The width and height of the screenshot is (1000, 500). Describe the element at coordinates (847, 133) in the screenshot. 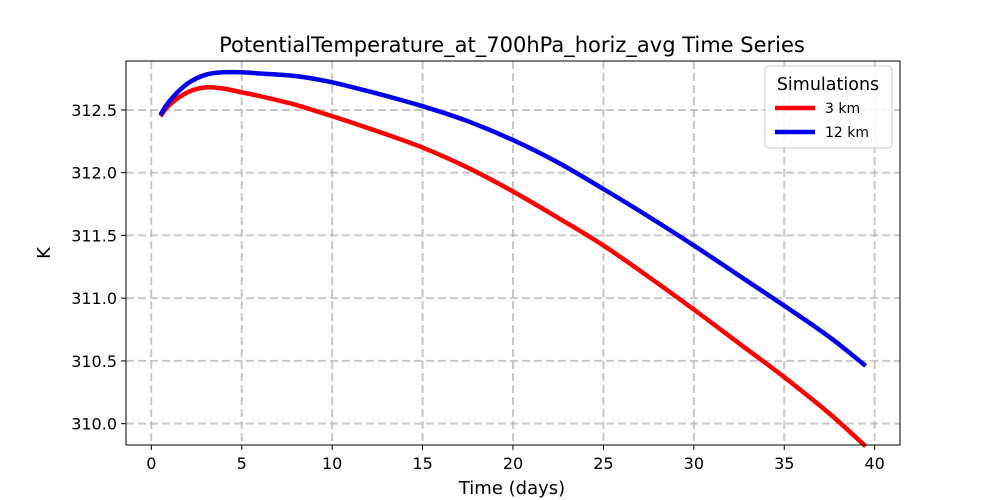

I see `legend-label-12km: 12 km` at that location.